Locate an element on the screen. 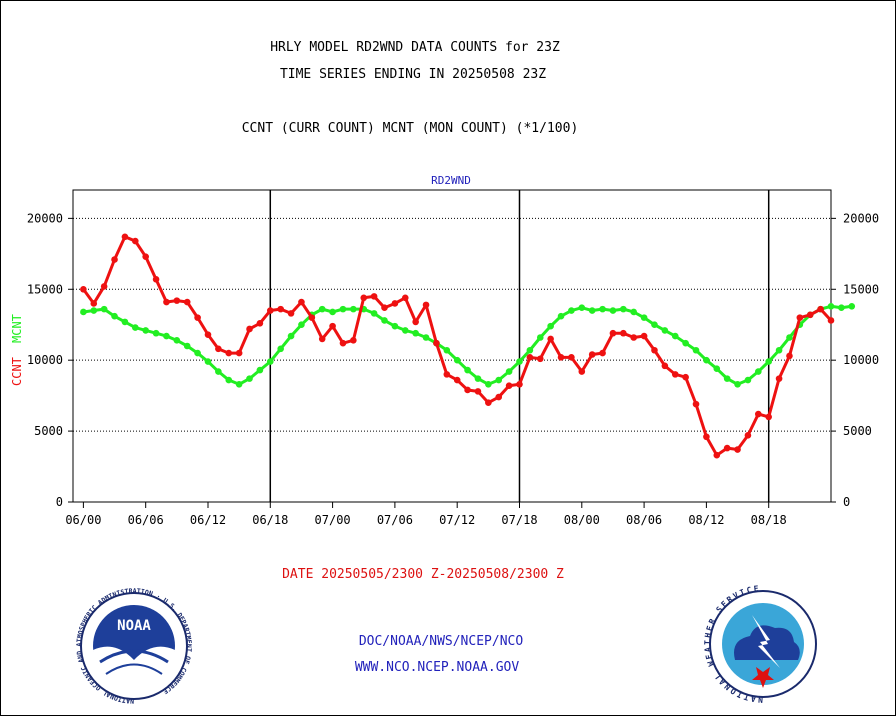 The width and height of the screenshot is (896, 721). y-tick-label-right: 20000 is located at coordinates (861, 218).